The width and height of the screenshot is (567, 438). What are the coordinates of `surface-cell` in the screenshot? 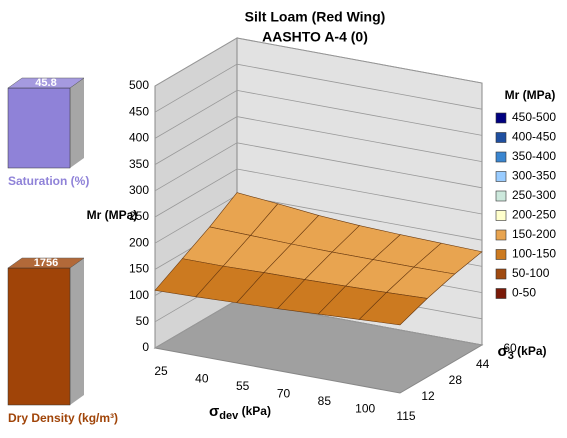 It's located at (393, 309).